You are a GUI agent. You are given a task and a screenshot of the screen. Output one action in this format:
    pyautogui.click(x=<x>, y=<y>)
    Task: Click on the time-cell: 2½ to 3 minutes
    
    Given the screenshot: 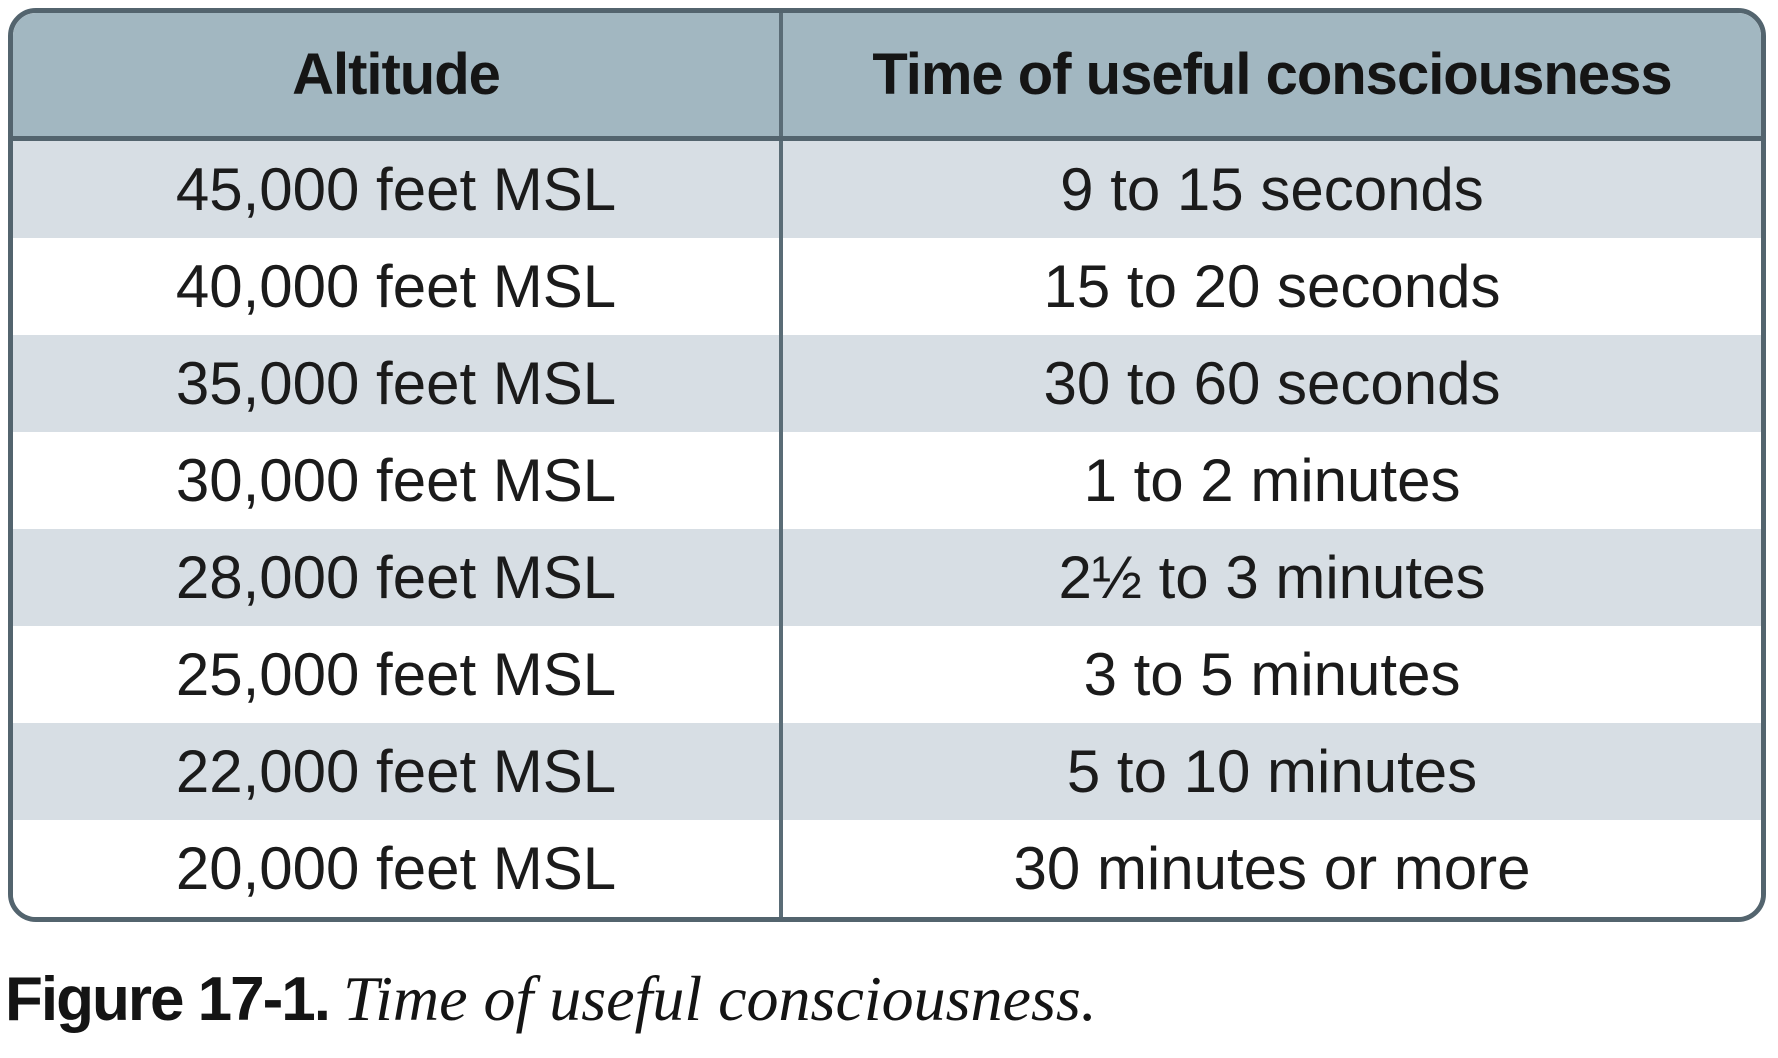 What is the action you would take?
    pyautogui.click(x=1272, y=577)
    